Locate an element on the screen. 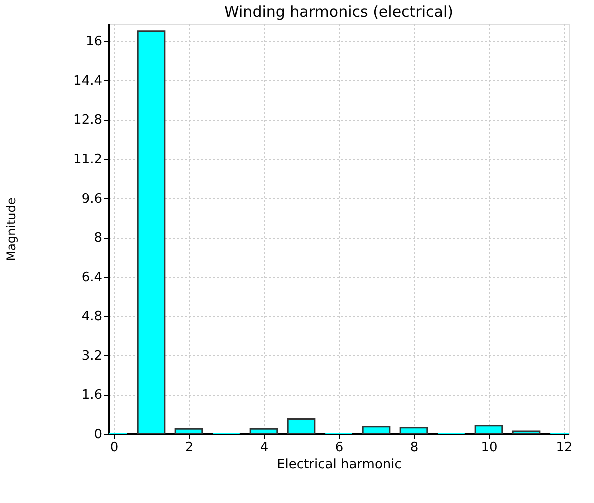 The width and height of the screenshot is (594, 503). y-tick-label: 9.6 is located at coordinates (92, 199).